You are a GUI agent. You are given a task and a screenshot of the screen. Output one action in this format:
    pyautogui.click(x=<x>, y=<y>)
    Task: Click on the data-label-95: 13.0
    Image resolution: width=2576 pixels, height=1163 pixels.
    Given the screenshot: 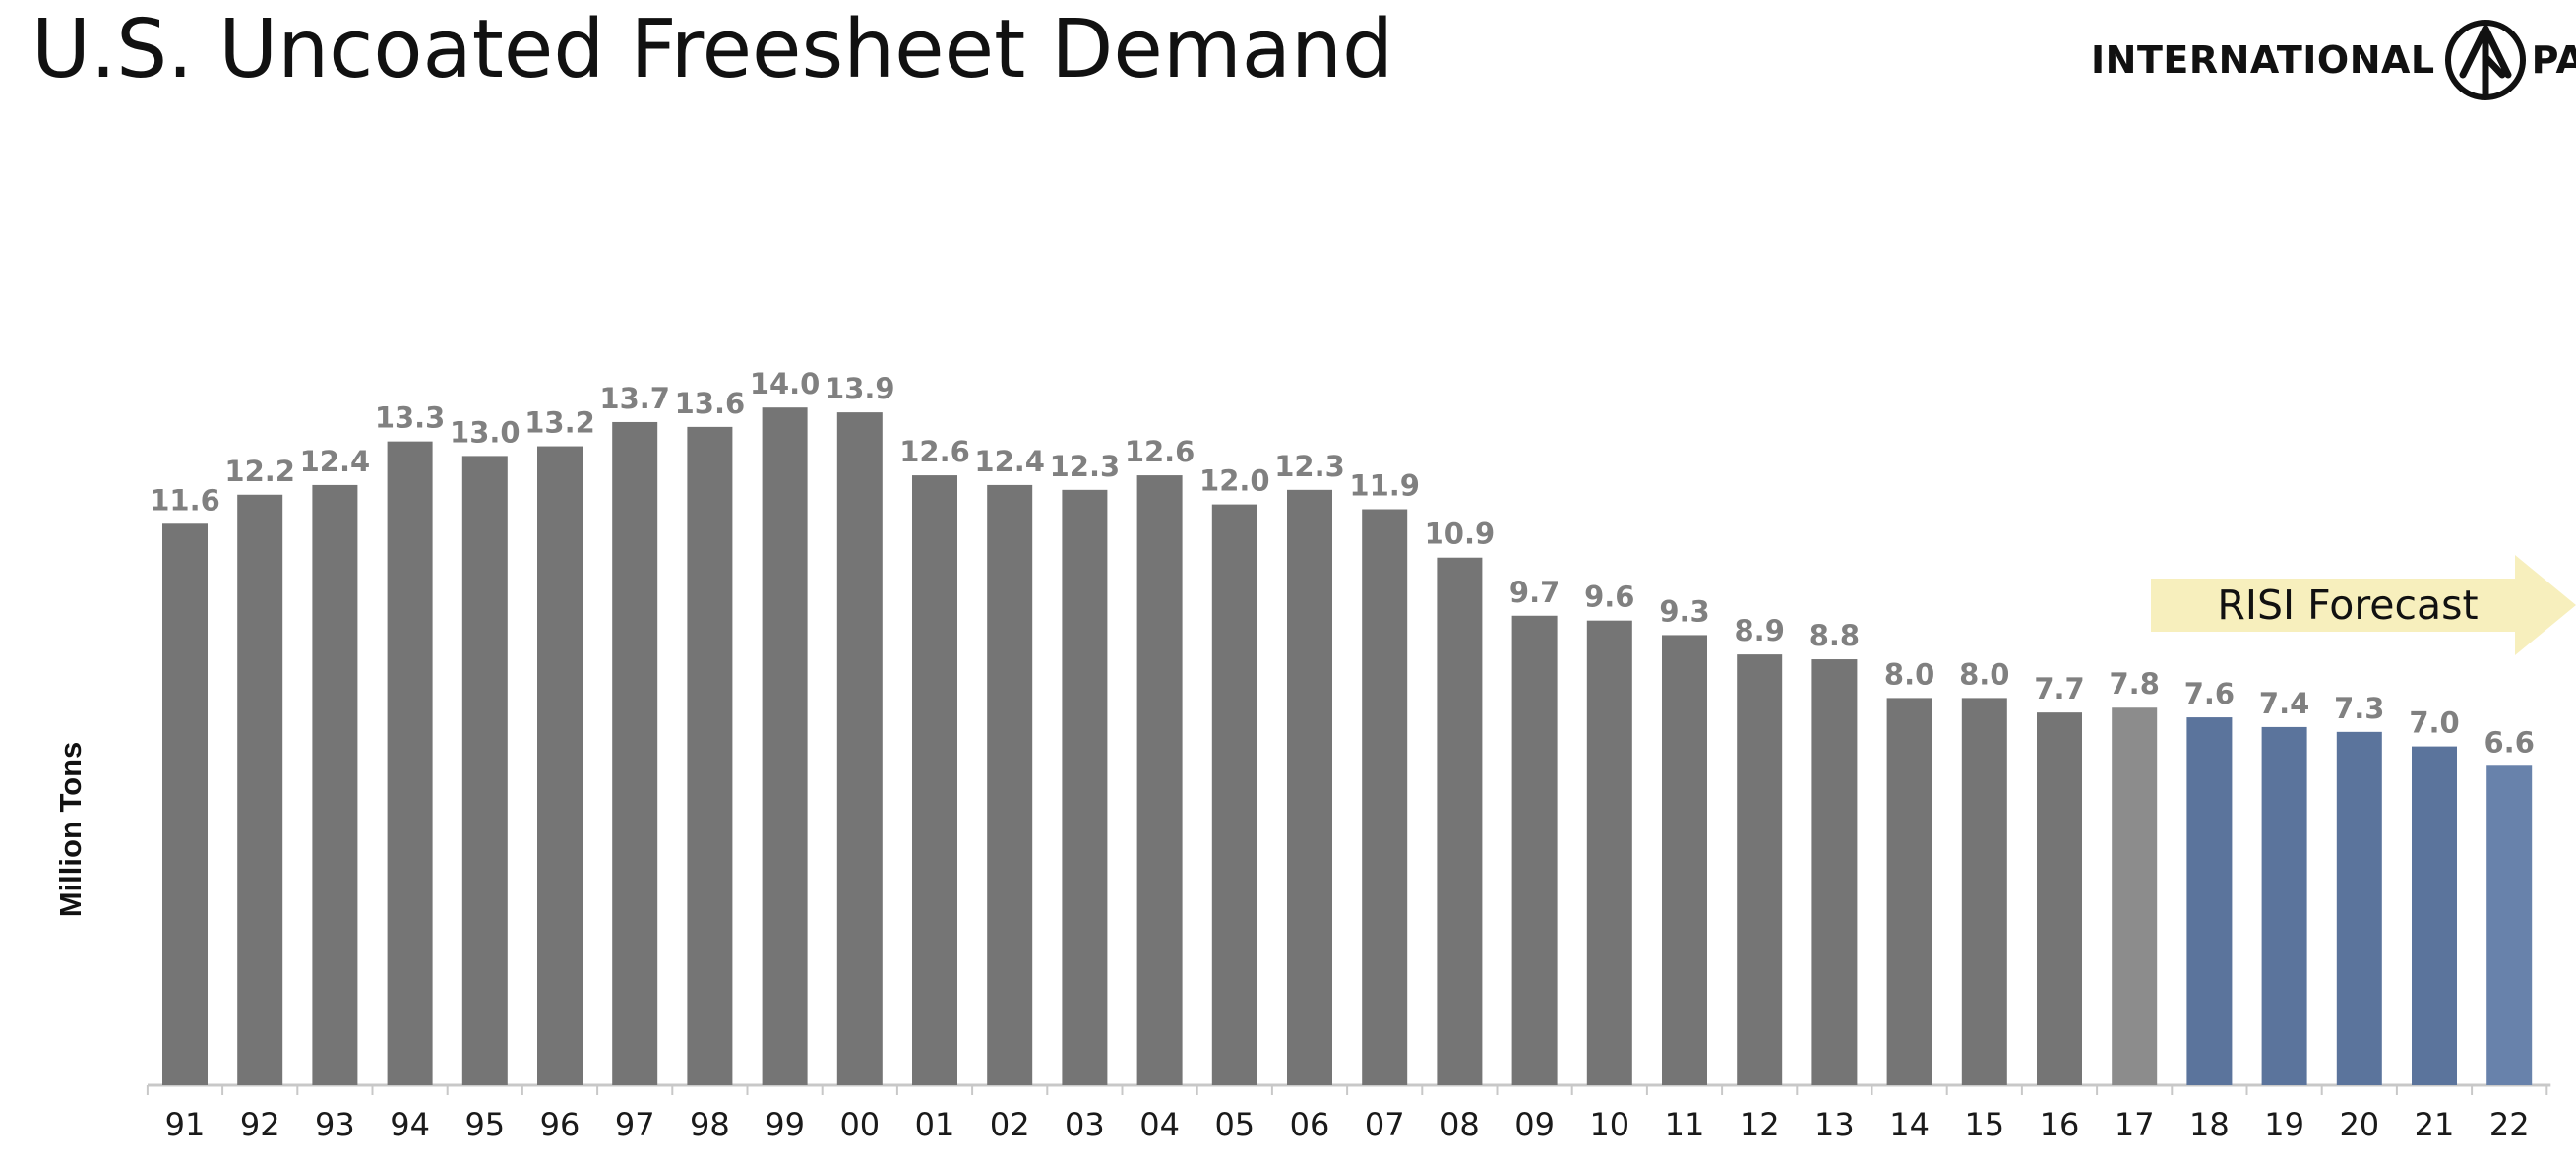 What is the action you would take?
    pyautogui.click(x=485, y=432)
    